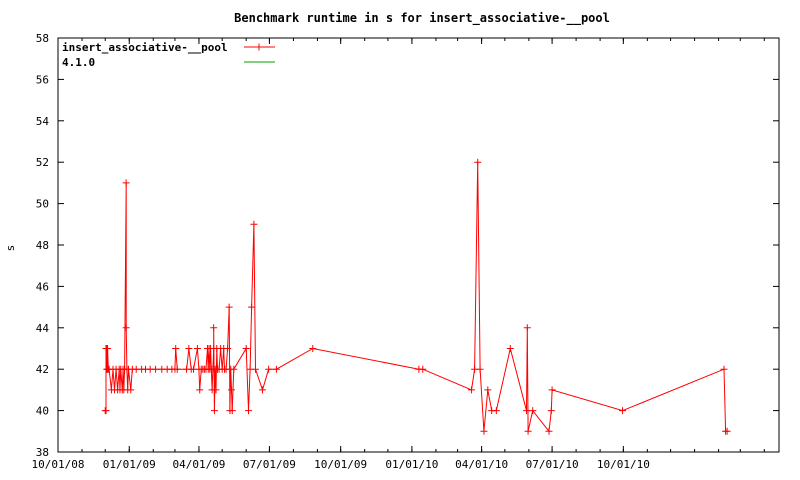 This screenshot has height=480, width=800. What do you see at coordinates (42, 452) in the screenshot?
I see `y-tick-label: 38` at bounding box center [42, 452].